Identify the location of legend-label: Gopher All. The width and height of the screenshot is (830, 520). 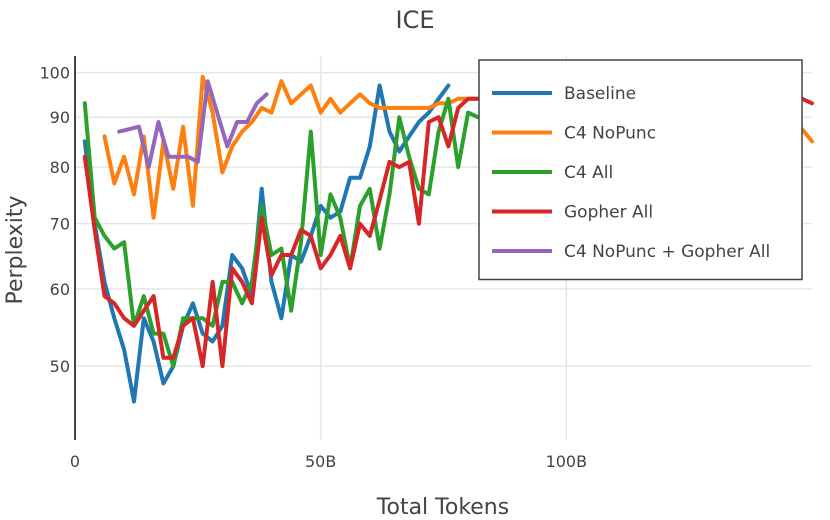
(608, 213).